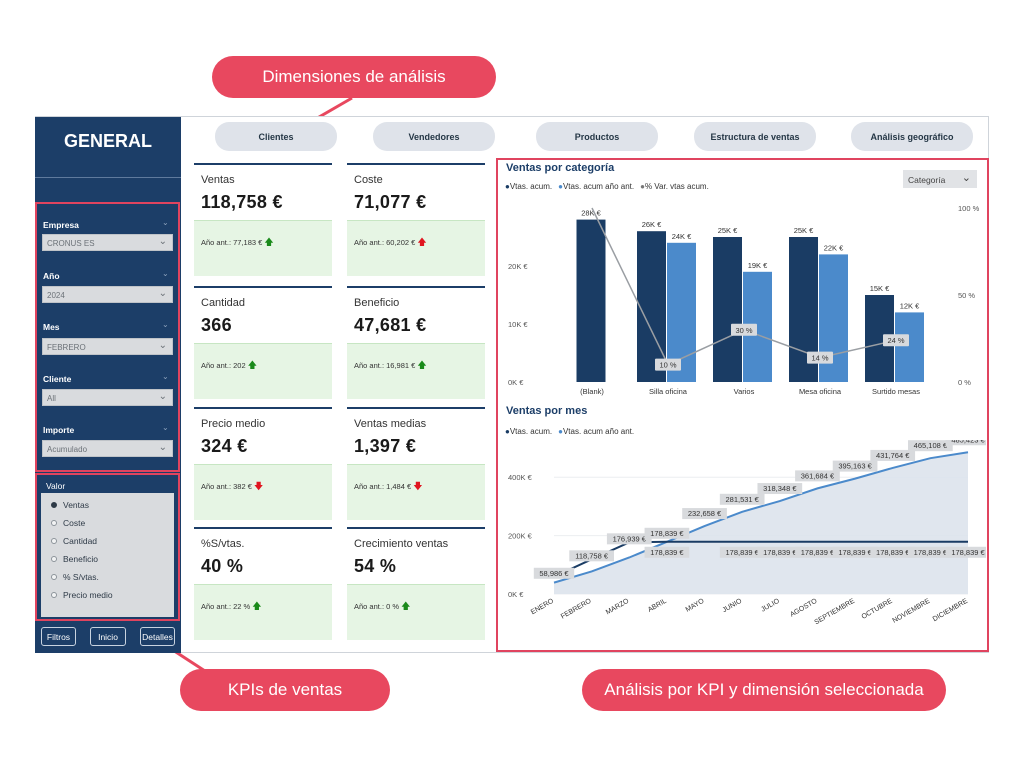 Image resolution: width=1024 pixels, height=768 pixels. I want to click on kpi-title: Ventas, so click(218, 180).